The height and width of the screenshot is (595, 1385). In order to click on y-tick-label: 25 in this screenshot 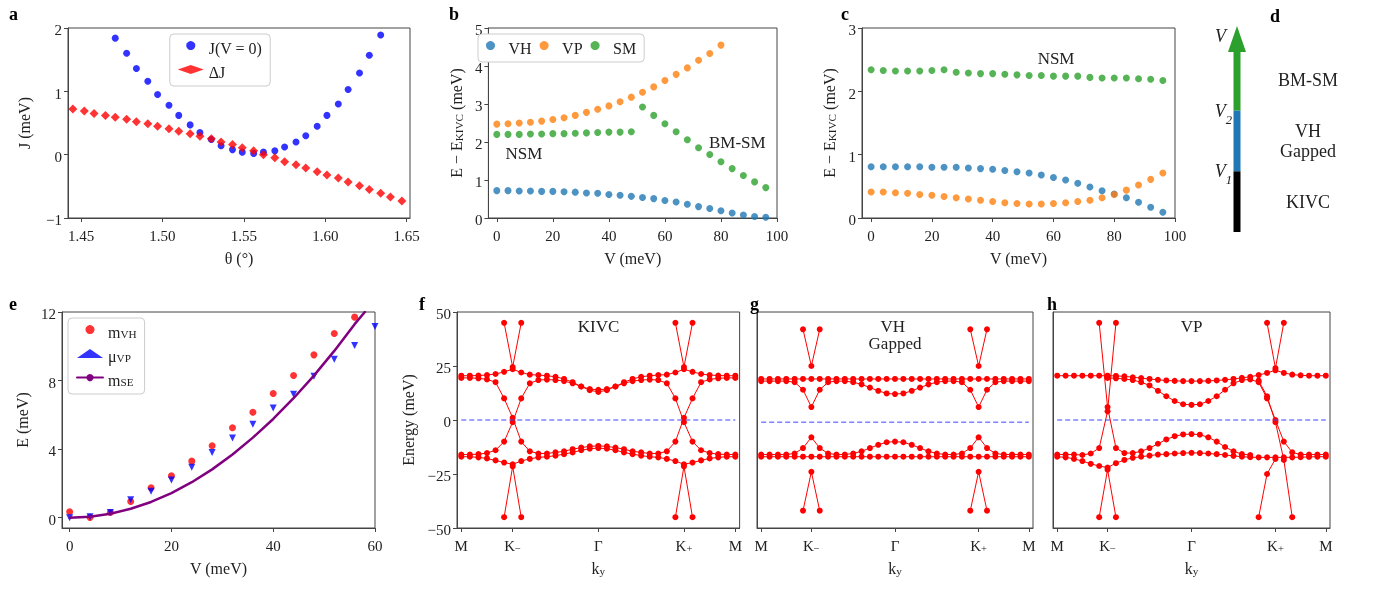, I will do `click(443, 368)`.